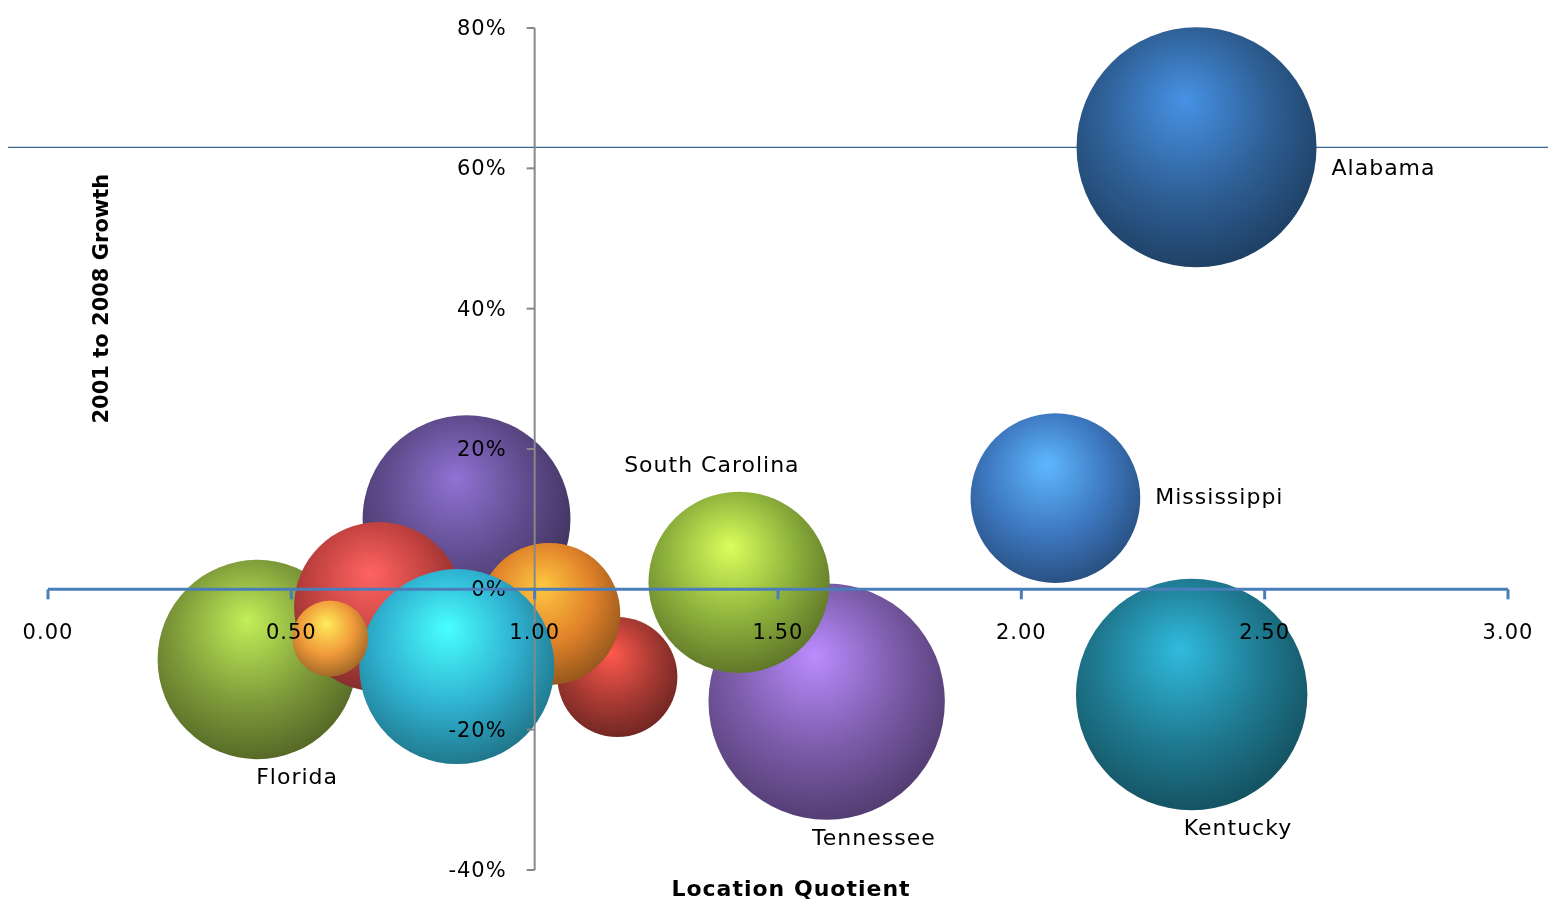  I want to click on x-tick-label: 1.50, so click(778, 632).